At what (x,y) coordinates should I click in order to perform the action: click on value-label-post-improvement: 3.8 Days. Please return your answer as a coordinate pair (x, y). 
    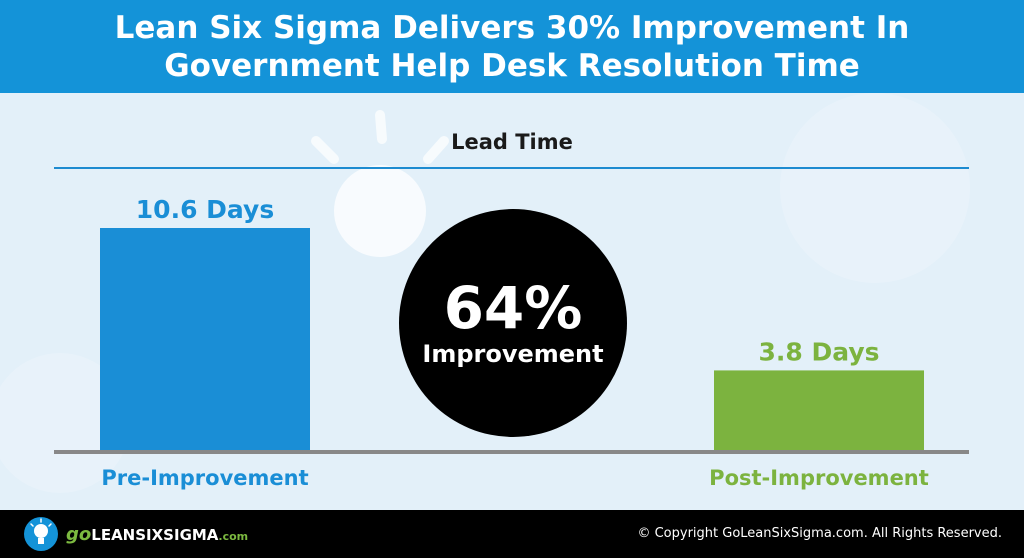
    Looking at the image, I should click on (818, 351).